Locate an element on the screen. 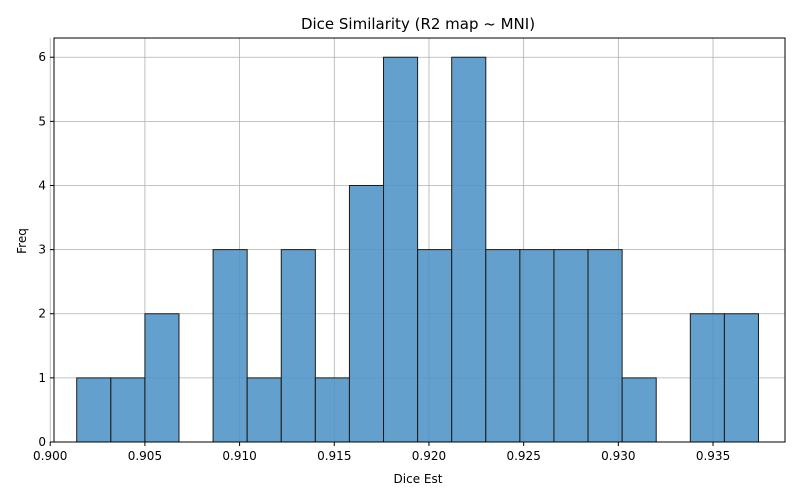  x-tick-label-2: 0.910 is located at coordinates (239, 456).